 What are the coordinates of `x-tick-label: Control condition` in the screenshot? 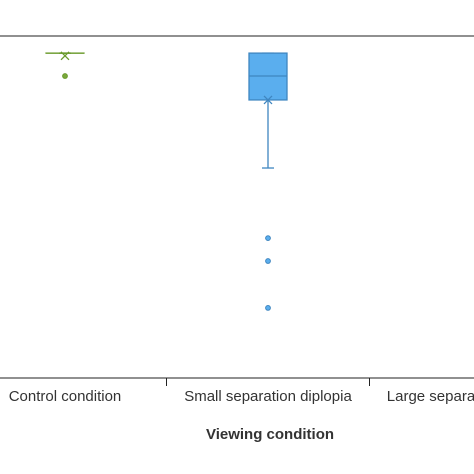 It's located at (65, 396).